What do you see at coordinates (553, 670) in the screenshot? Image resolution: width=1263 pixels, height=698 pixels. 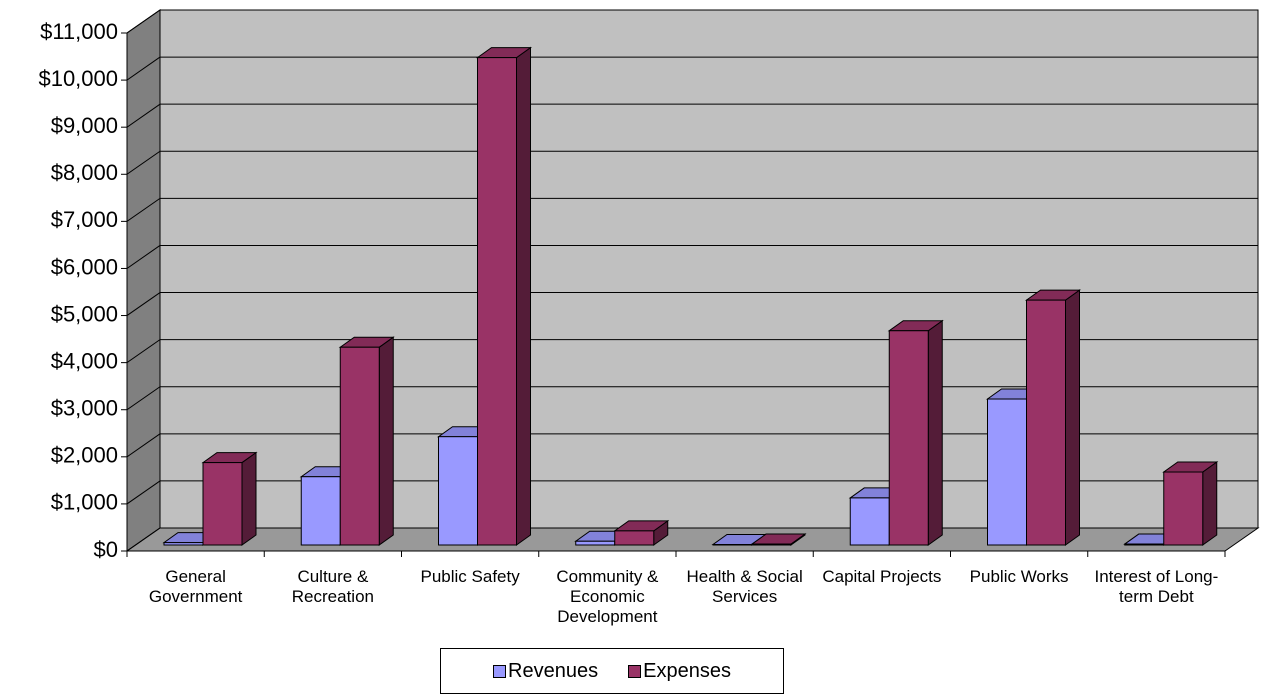 I see `legend-label: Revenues` at bounding box center [553, 670].